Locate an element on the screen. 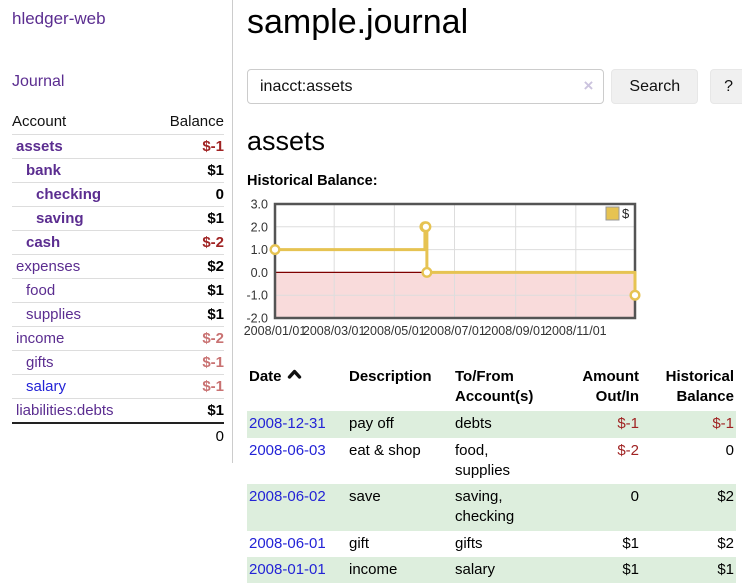 This screenshot has width=742, height=583. account-title: assets is located at coordinates (286, 141).